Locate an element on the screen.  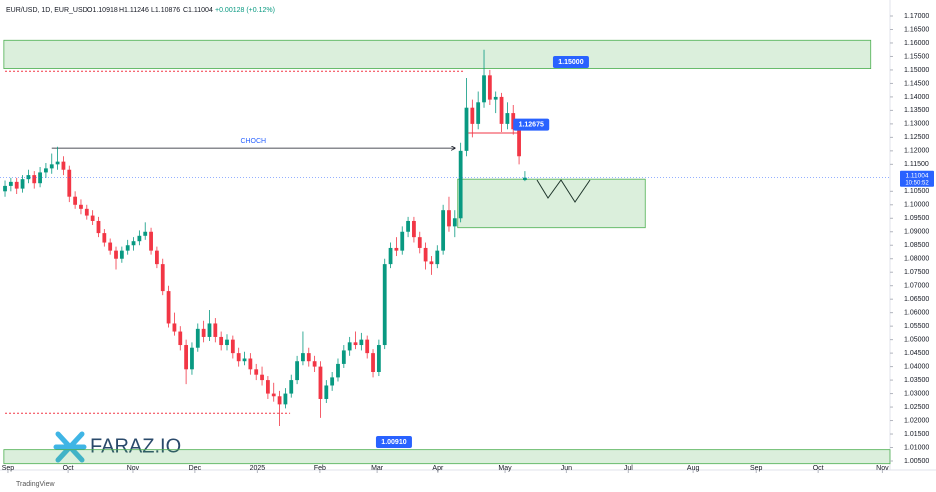
y-tick-label: 1.00500 is located at coordinates (916, 461).